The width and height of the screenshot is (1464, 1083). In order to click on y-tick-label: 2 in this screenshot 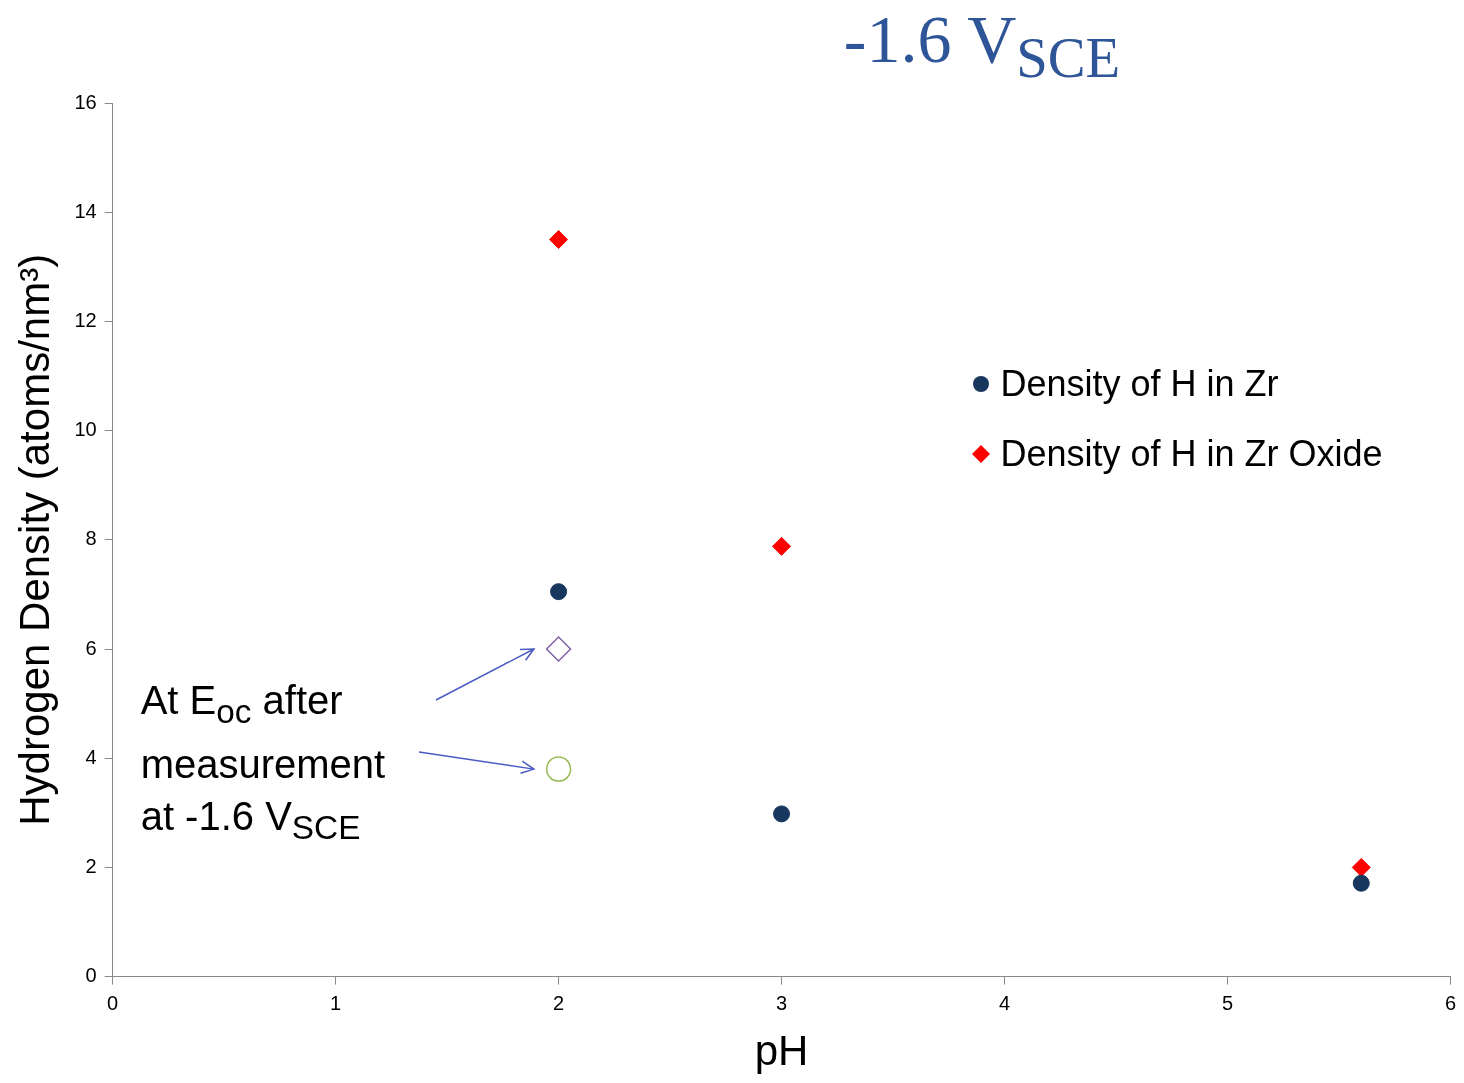, I will do `click(91, 865)`.